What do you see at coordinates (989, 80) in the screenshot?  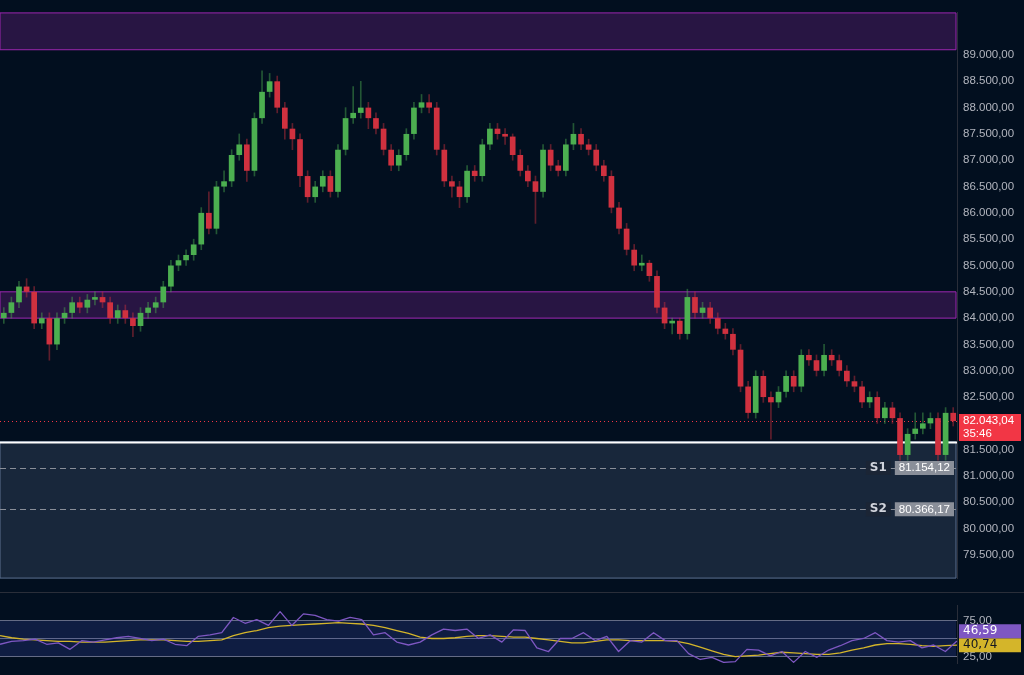 I see `y-tick-label: 88.500,00` at bounding box center [989, 80].